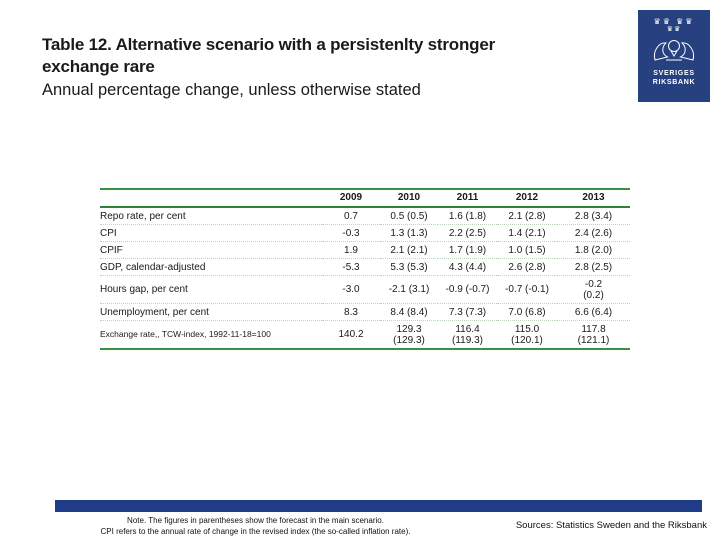 The image size is (720, 540). What do you see at coordinates (593, 233) in the screenshot?
I see `table-cell: 2.4 (2.6)` at bounding box center [593, 233].